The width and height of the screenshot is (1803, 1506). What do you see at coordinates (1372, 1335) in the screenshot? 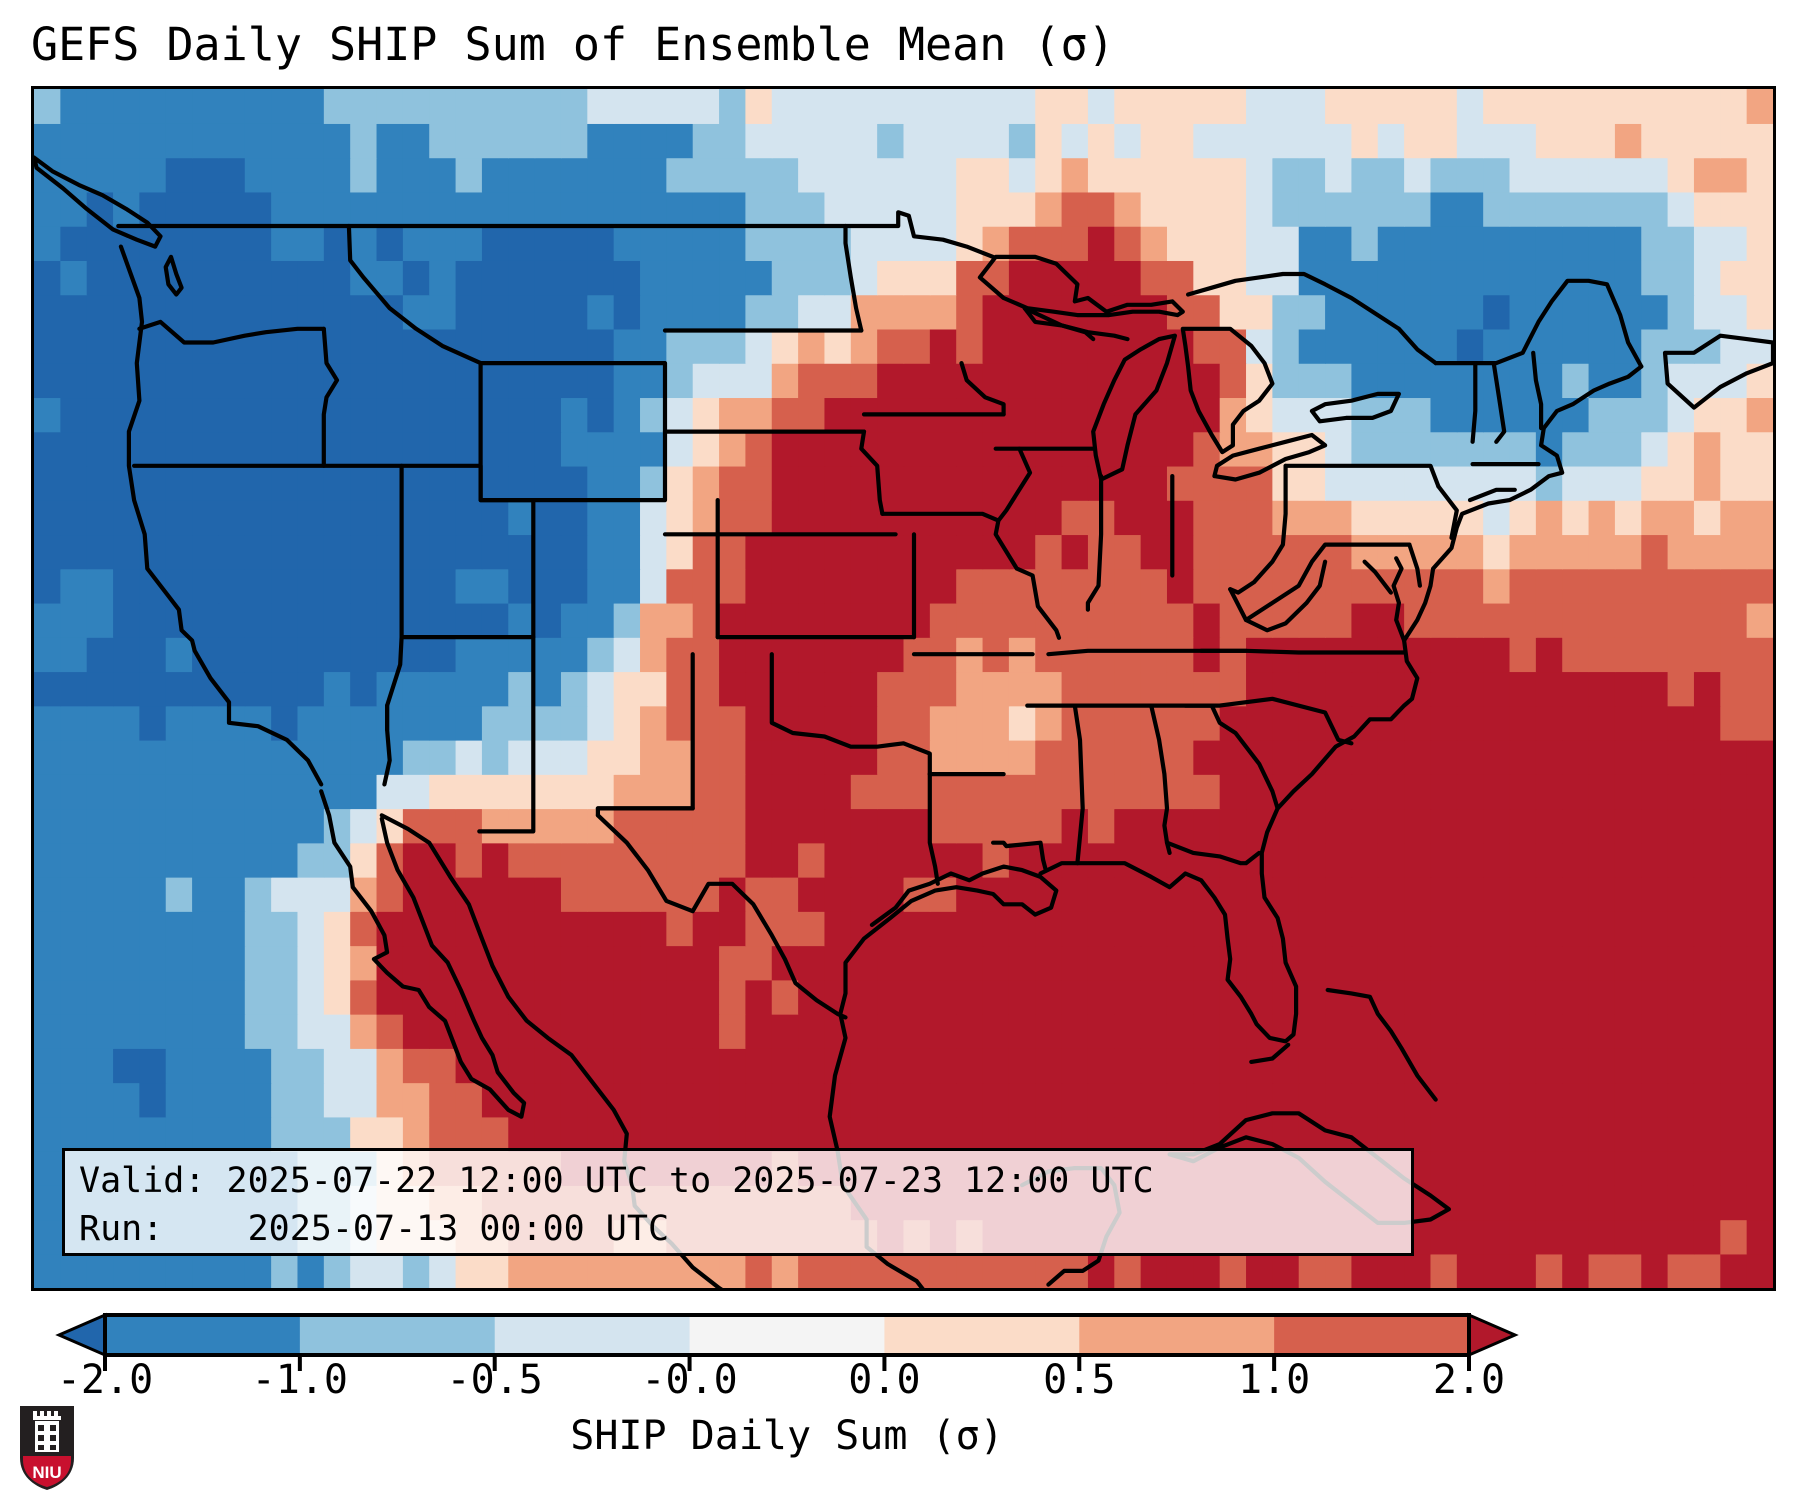
I see `colorbar-band` at bounding box center [1372, 1335].